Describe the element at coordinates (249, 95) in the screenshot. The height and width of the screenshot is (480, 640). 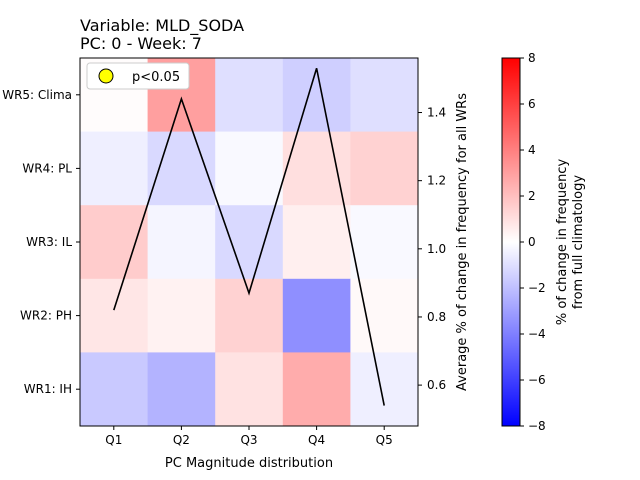
I see `heat-cell-wr5-q3` at that location.